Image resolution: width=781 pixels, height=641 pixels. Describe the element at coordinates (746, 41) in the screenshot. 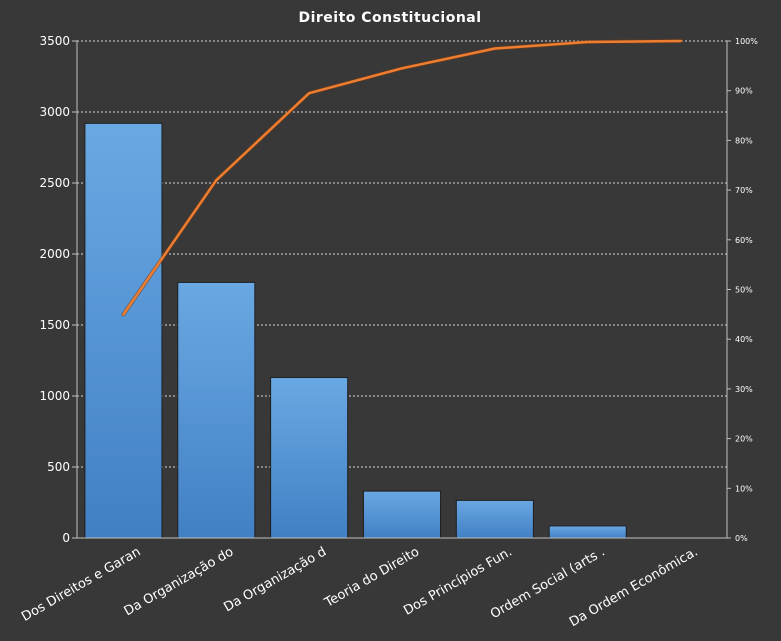

I see `right-tick-label-10: 100%` at that location.